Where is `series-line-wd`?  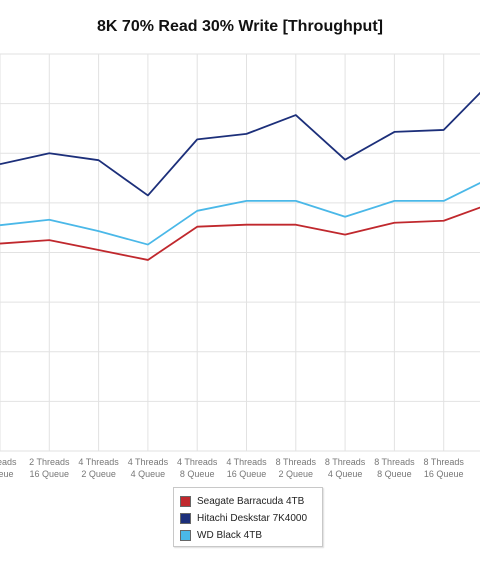
series-line-wd is located at coordinates (240, 213).